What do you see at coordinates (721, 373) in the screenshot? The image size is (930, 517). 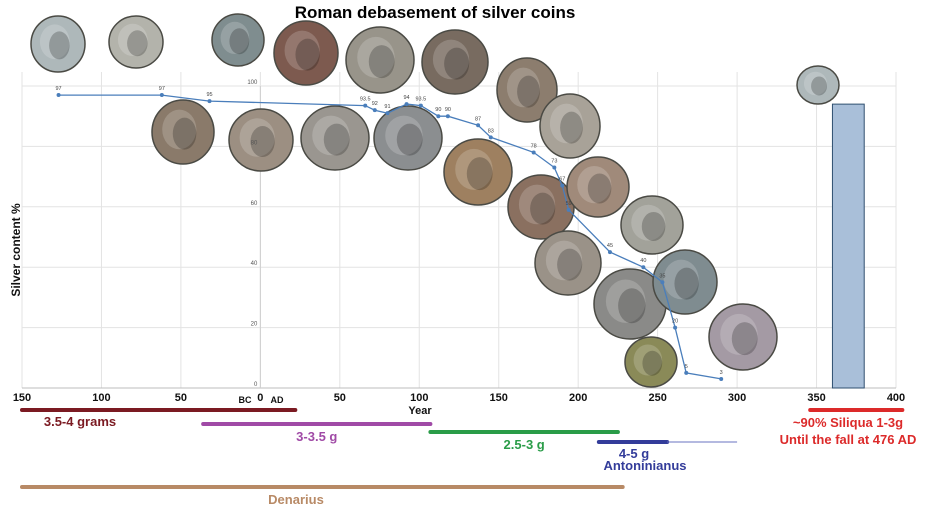 I see `data-label-21: 3` at bounding box center [721, 373].